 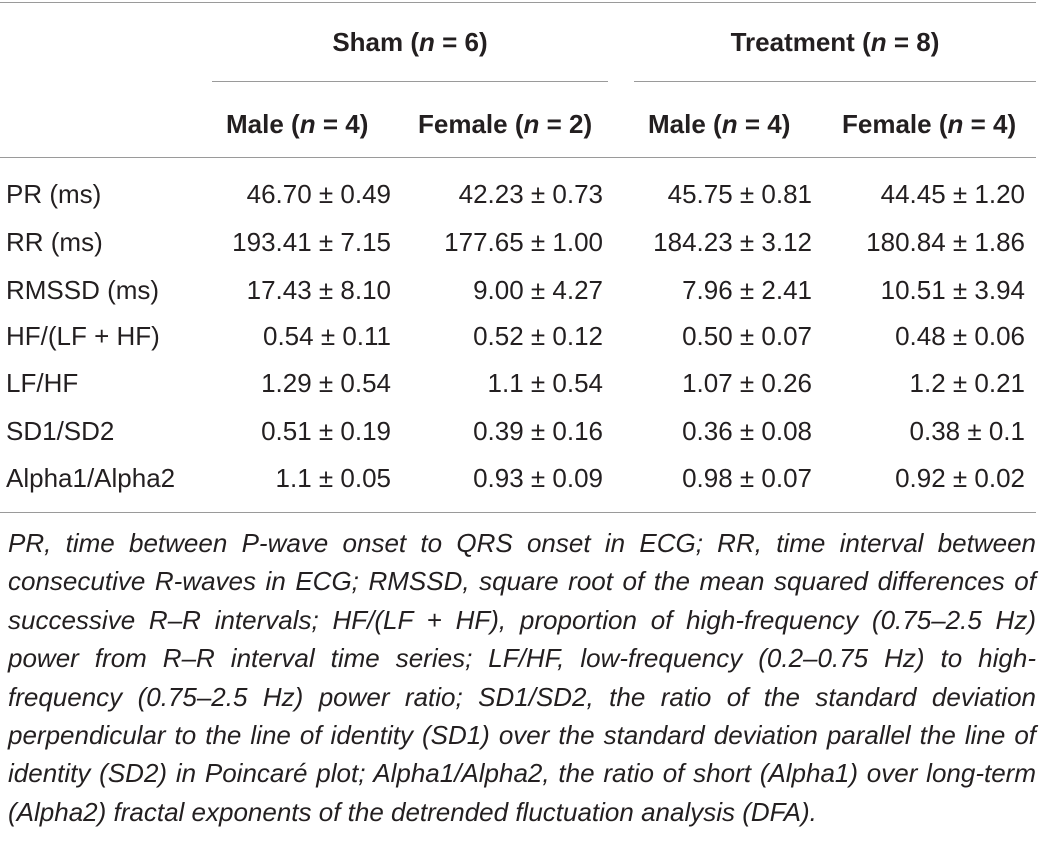 What do you see at coordinates (83, 290) in the screenshot?
I see `row-label: RMSSD (ms)` at bounding box center [83, 290].